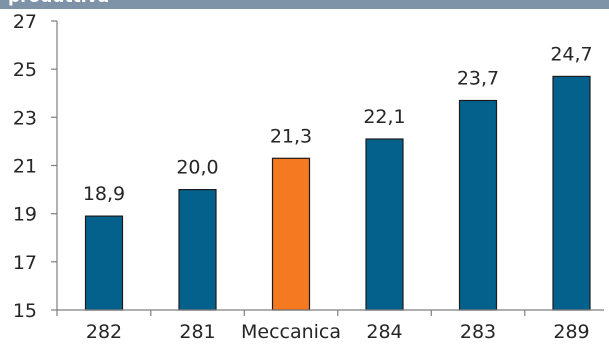  Describe the element at coordinates (25, 22) in the screenshot. I see `y-tick-label-27: 27` at that location.